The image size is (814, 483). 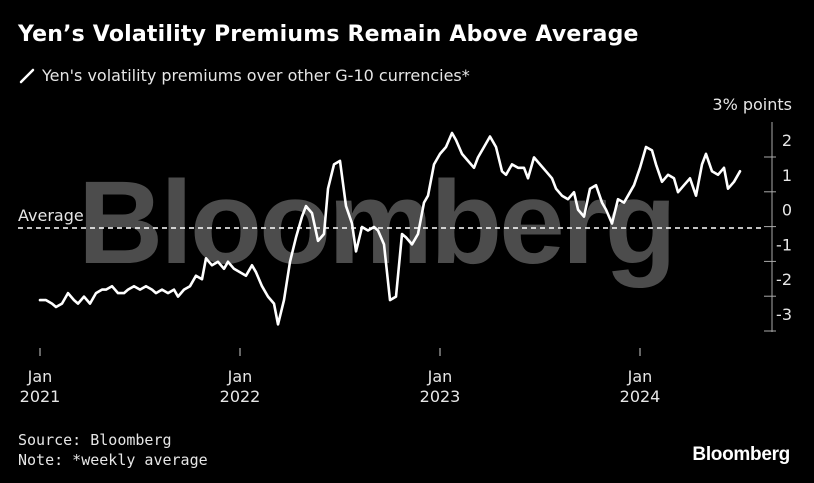 I want to click on x-tick-label-year: 2024, so click(x=640, y=396).